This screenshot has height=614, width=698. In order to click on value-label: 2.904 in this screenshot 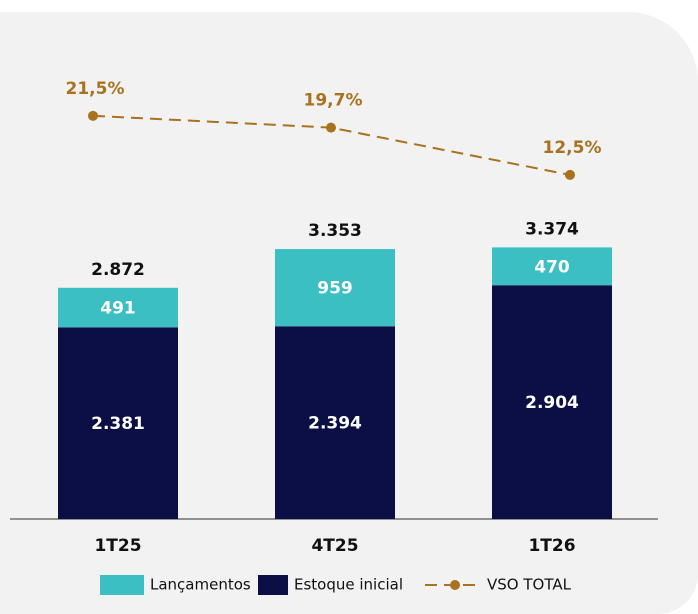, I will do `click(552, 403)`.